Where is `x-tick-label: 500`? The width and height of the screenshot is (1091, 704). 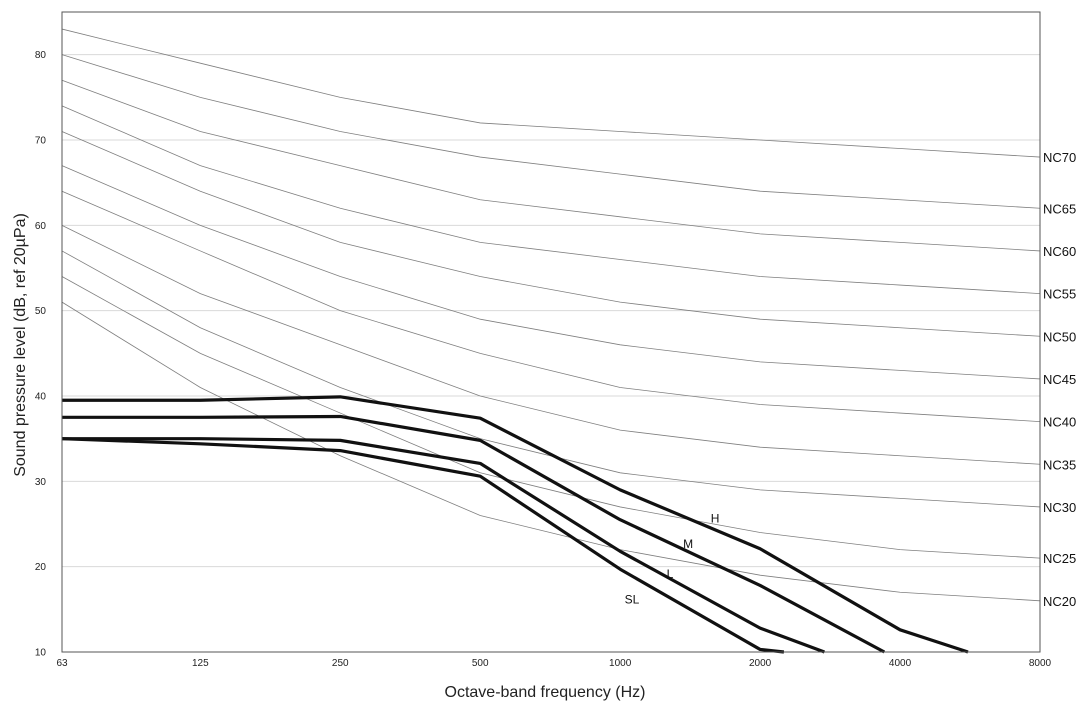 x-tick-label: 500 is located at coordinates (480, 663).